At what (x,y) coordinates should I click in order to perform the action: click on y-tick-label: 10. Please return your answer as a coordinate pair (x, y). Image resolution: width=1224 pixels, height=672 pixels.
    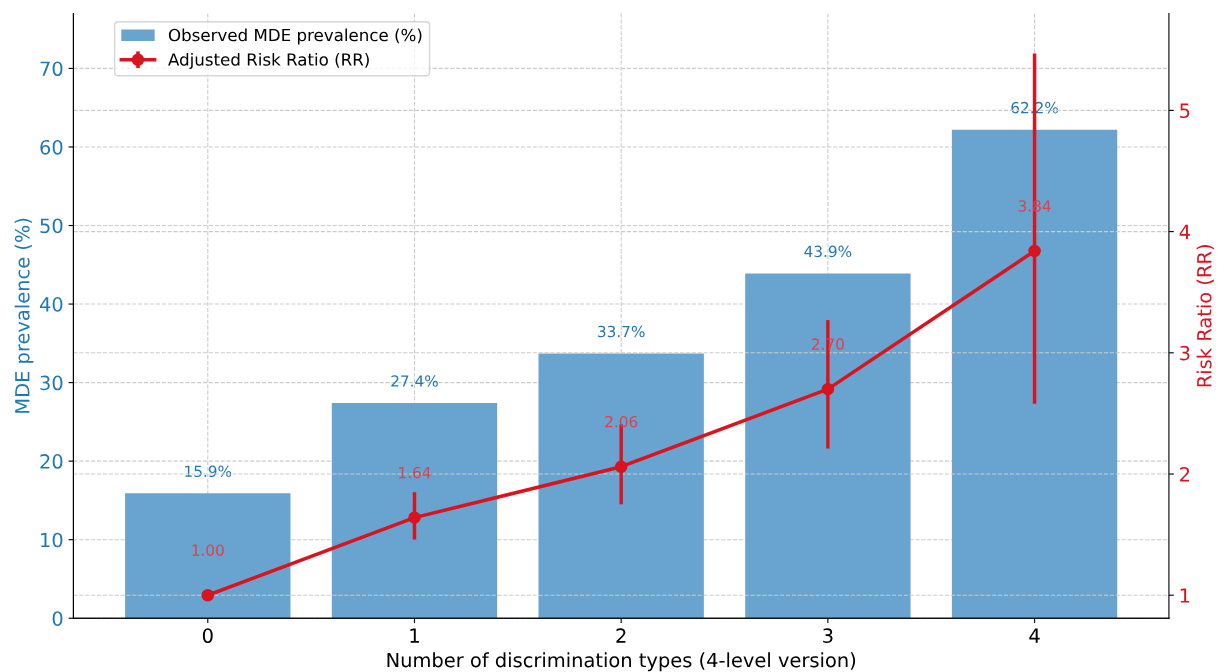
    Looking at the image, I should click on (52, 540).